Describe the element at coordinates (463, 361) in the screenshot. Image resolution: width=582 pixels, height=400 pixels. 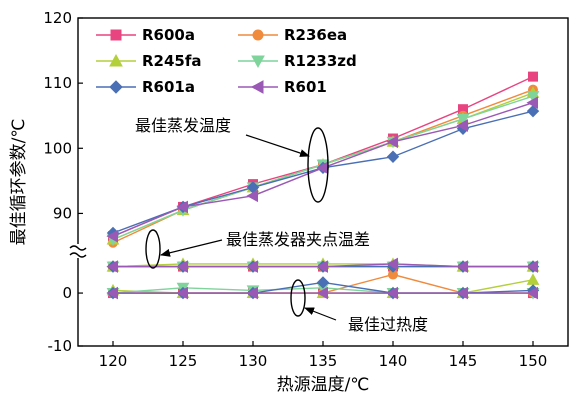
I see `x-tick-label: 145` at that location.